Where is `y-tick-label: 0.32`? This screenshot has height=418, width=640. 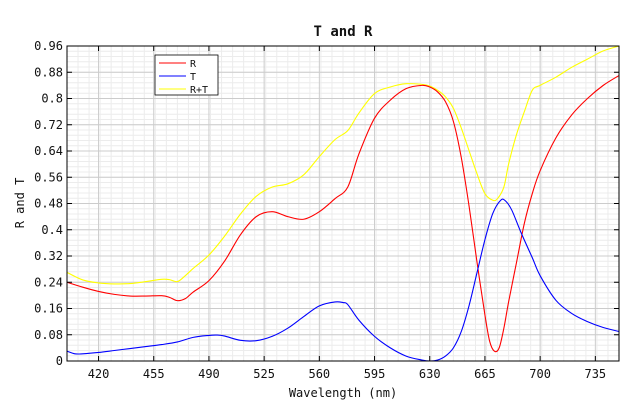
y-tick-label: 0.32 is located at coordinates (48, 256).